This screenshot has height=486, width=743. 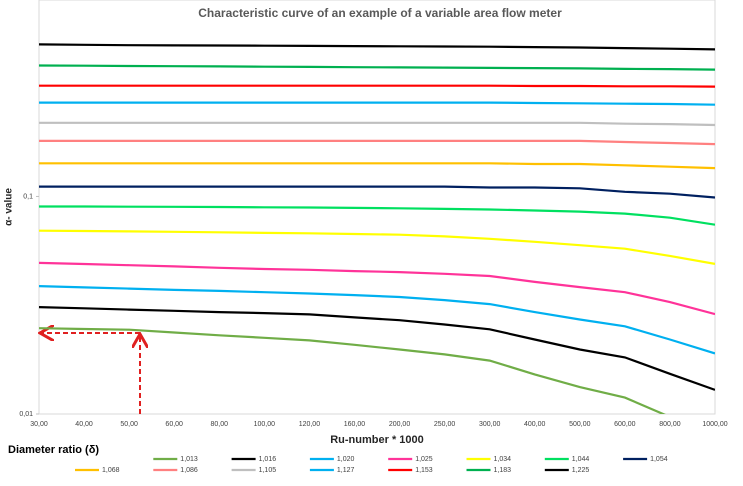 What do you see at coordinates (129, 424) in the screenshot?
I see `x-tick-label: 50,00` at bounding box center [129, 424].